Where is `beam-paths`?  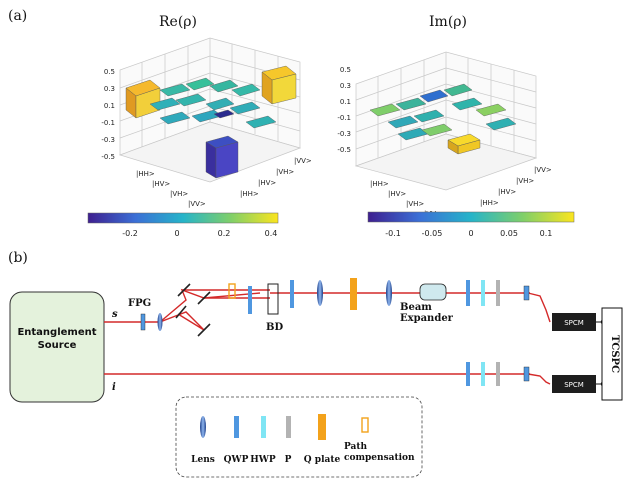
beam-paths is located at coordinates (327, 336).